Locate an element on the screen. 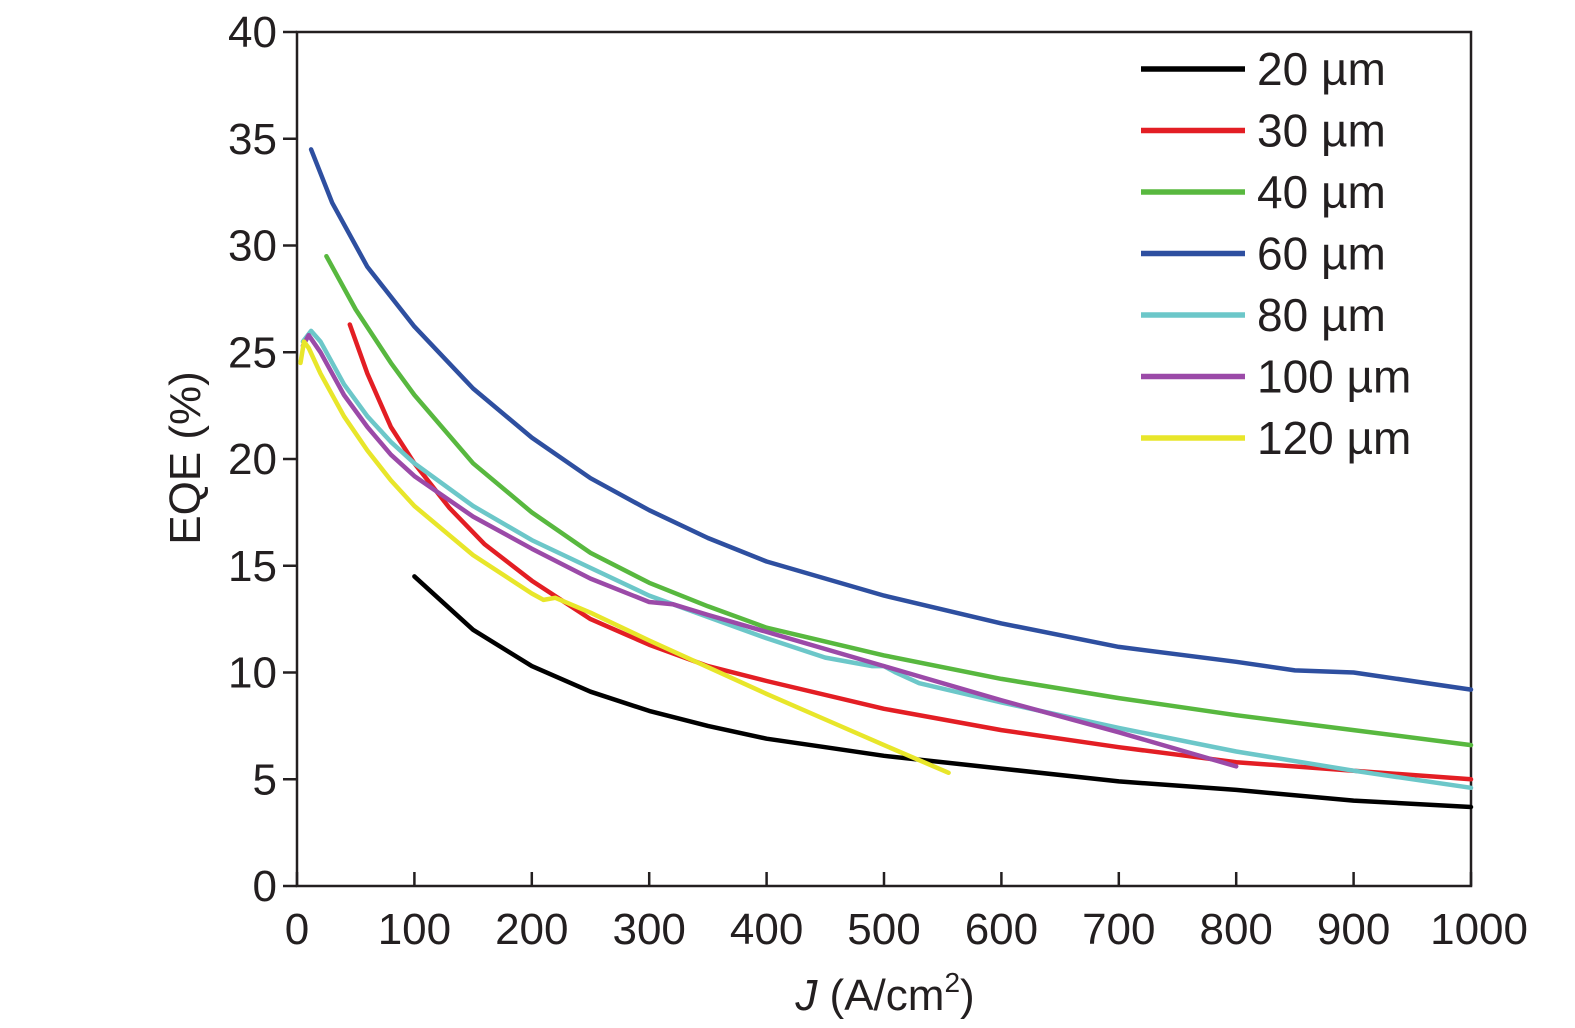 The width and height of the screenshot is (1575, 1028). x-tick-label: 1000 is located at coordinates (1479, 929).